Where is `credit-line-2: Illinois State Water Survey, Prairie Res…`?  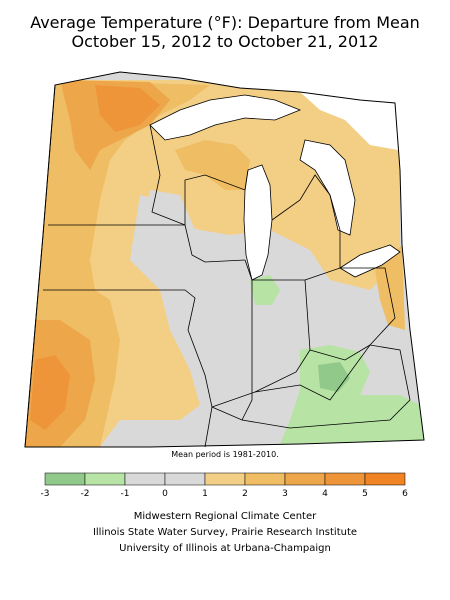
credit-line-2: Illinois State Water Survey, Prairie Res… is located at coordinates (225, 532).